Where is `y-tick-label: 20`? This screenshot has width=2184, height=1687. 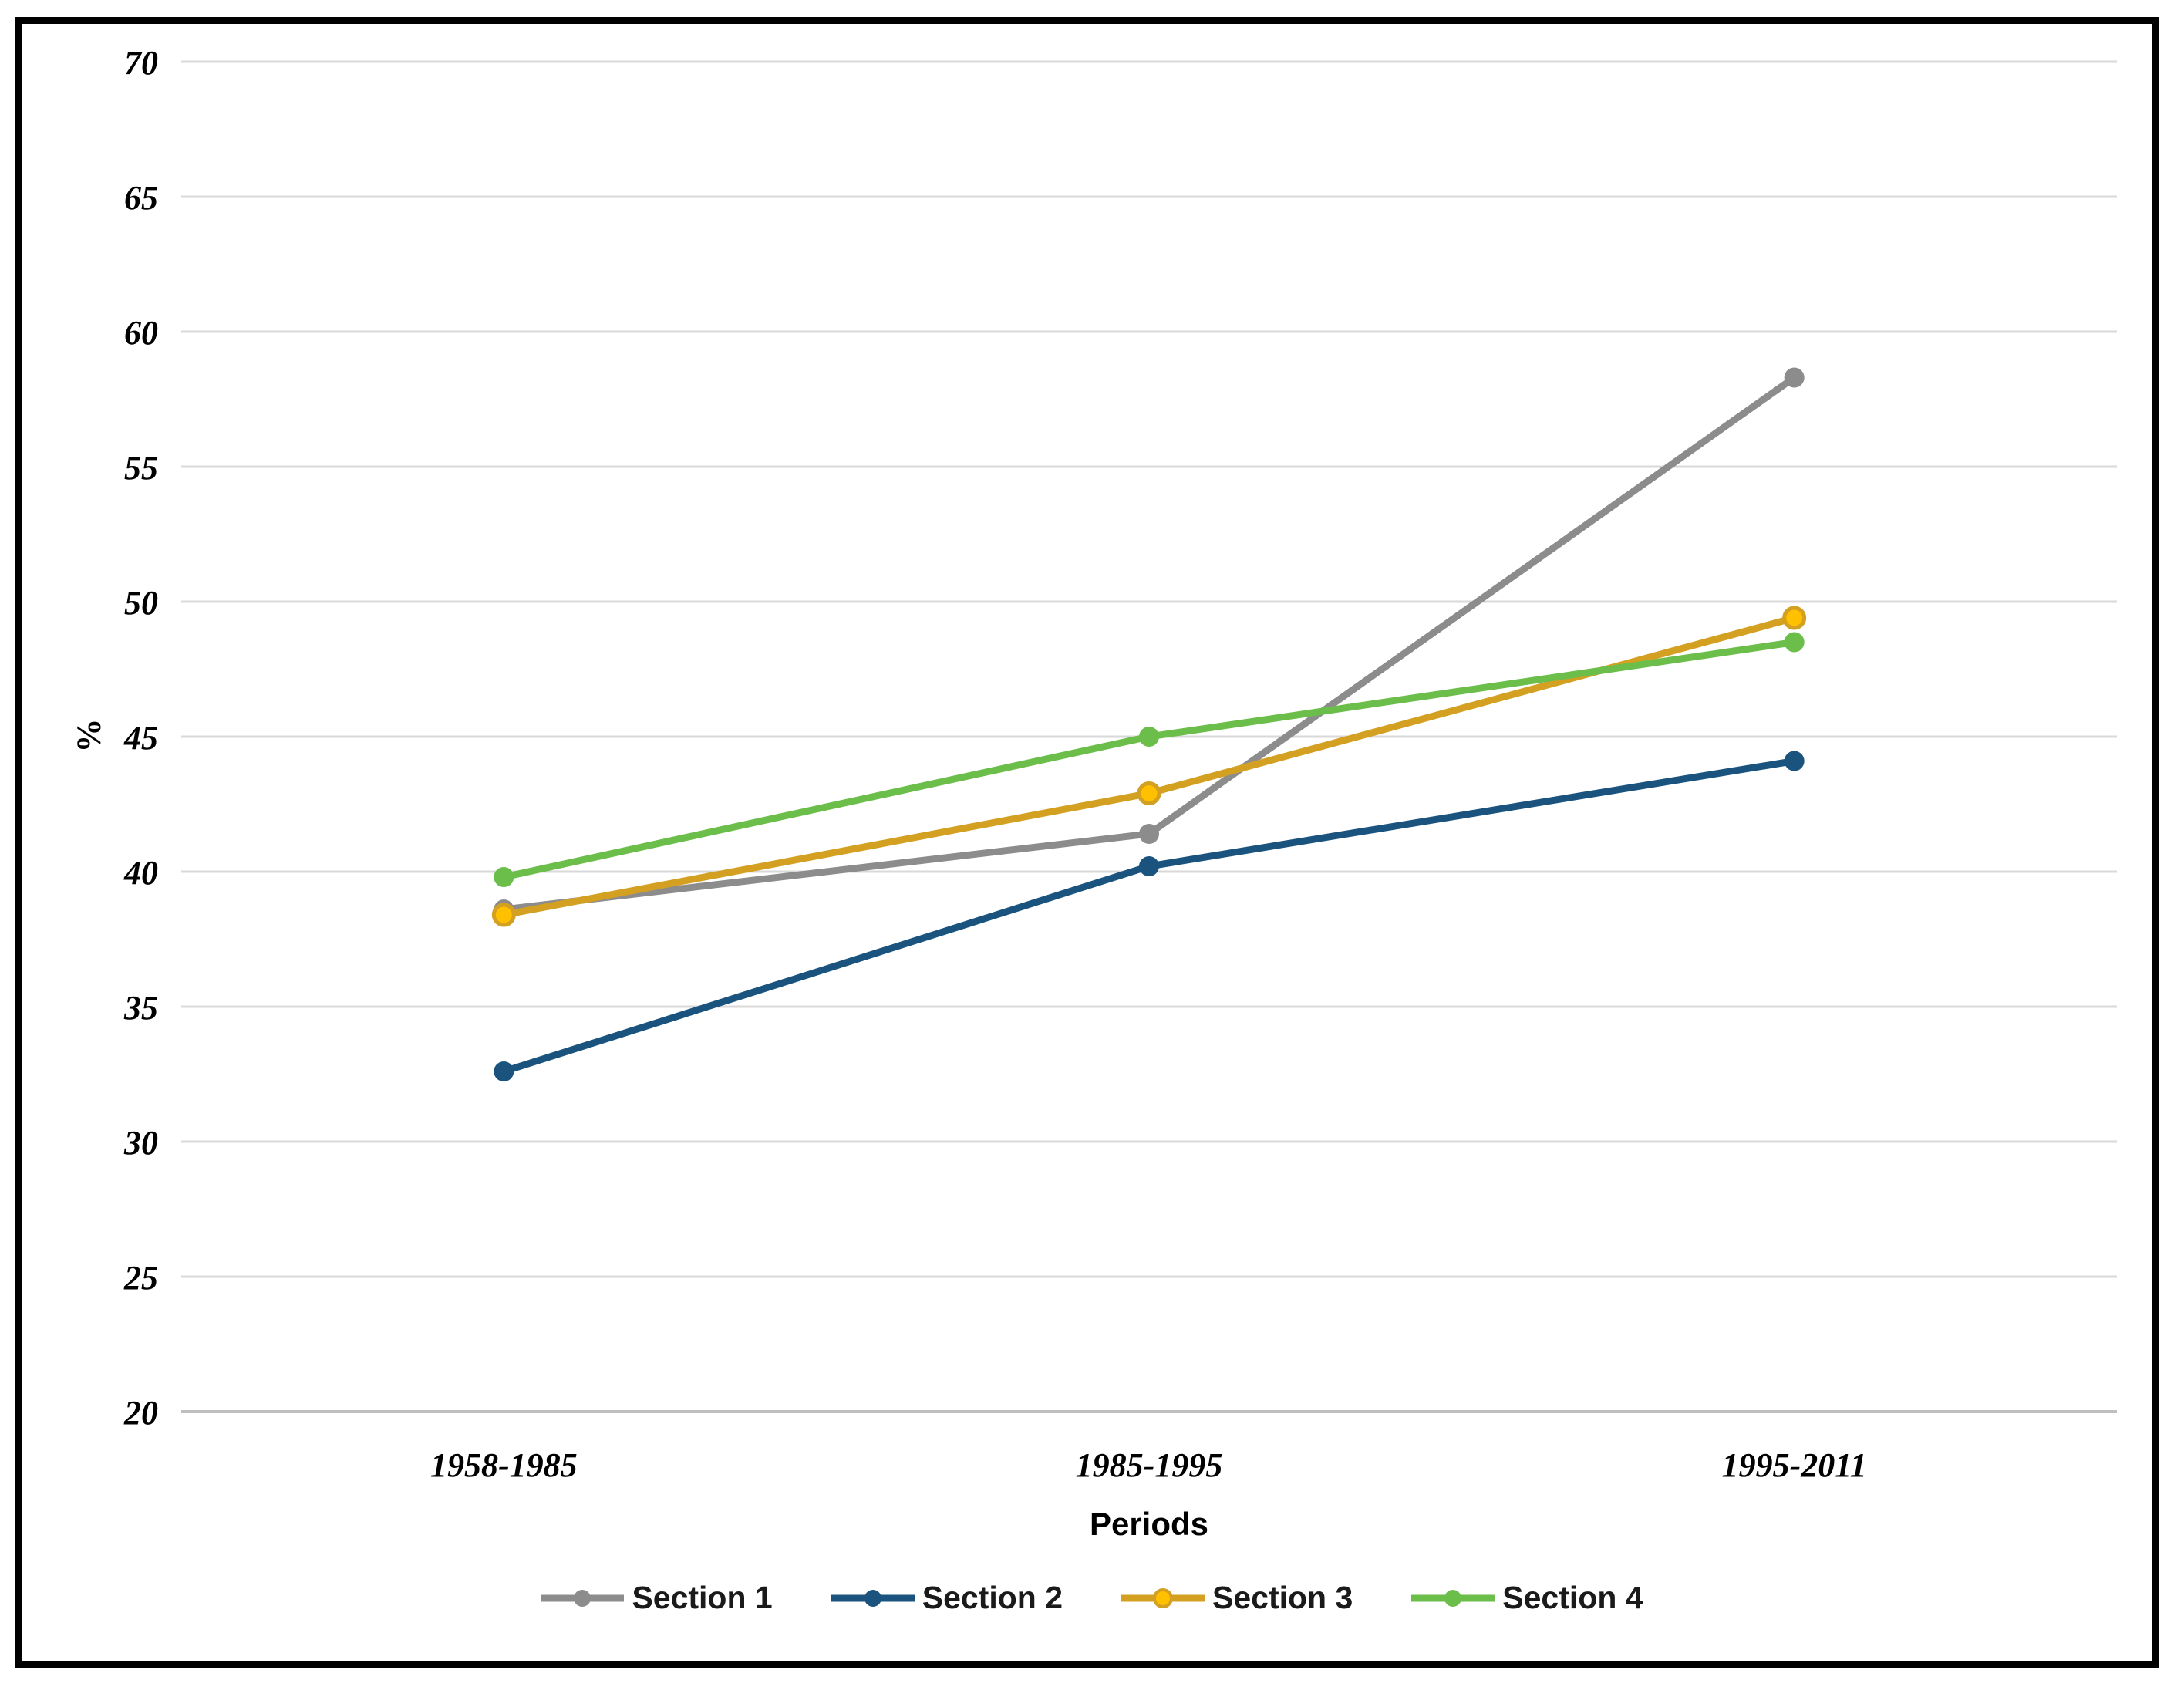
y-tick-label: 20 is located at coordinates (141, 1413).